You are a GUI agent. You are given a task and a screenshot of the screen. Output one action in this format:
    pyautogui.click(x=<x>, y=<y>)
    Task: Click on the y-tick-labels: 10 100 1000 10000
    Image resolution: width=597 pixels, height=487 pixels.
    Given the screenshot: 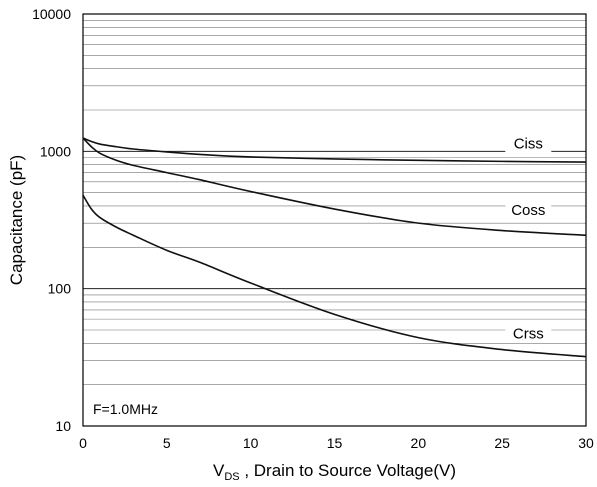 What is the action you would take?
    pyautogui.click(x=51, y=220)
    